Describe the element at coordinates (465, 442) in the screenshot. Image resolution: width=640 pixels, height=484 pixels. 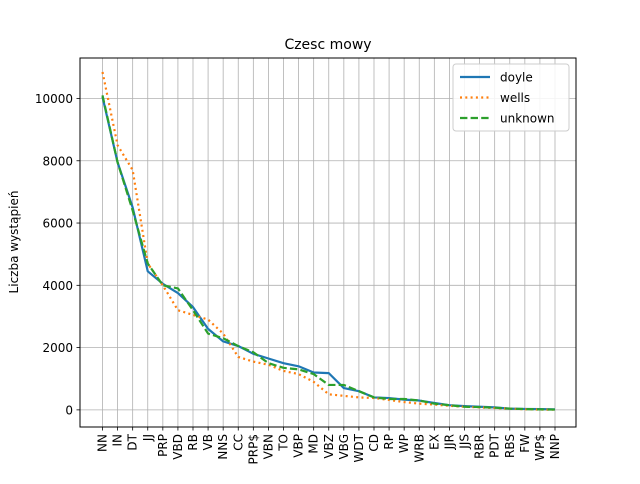
I see `x-tick-label: JJS` at that location.